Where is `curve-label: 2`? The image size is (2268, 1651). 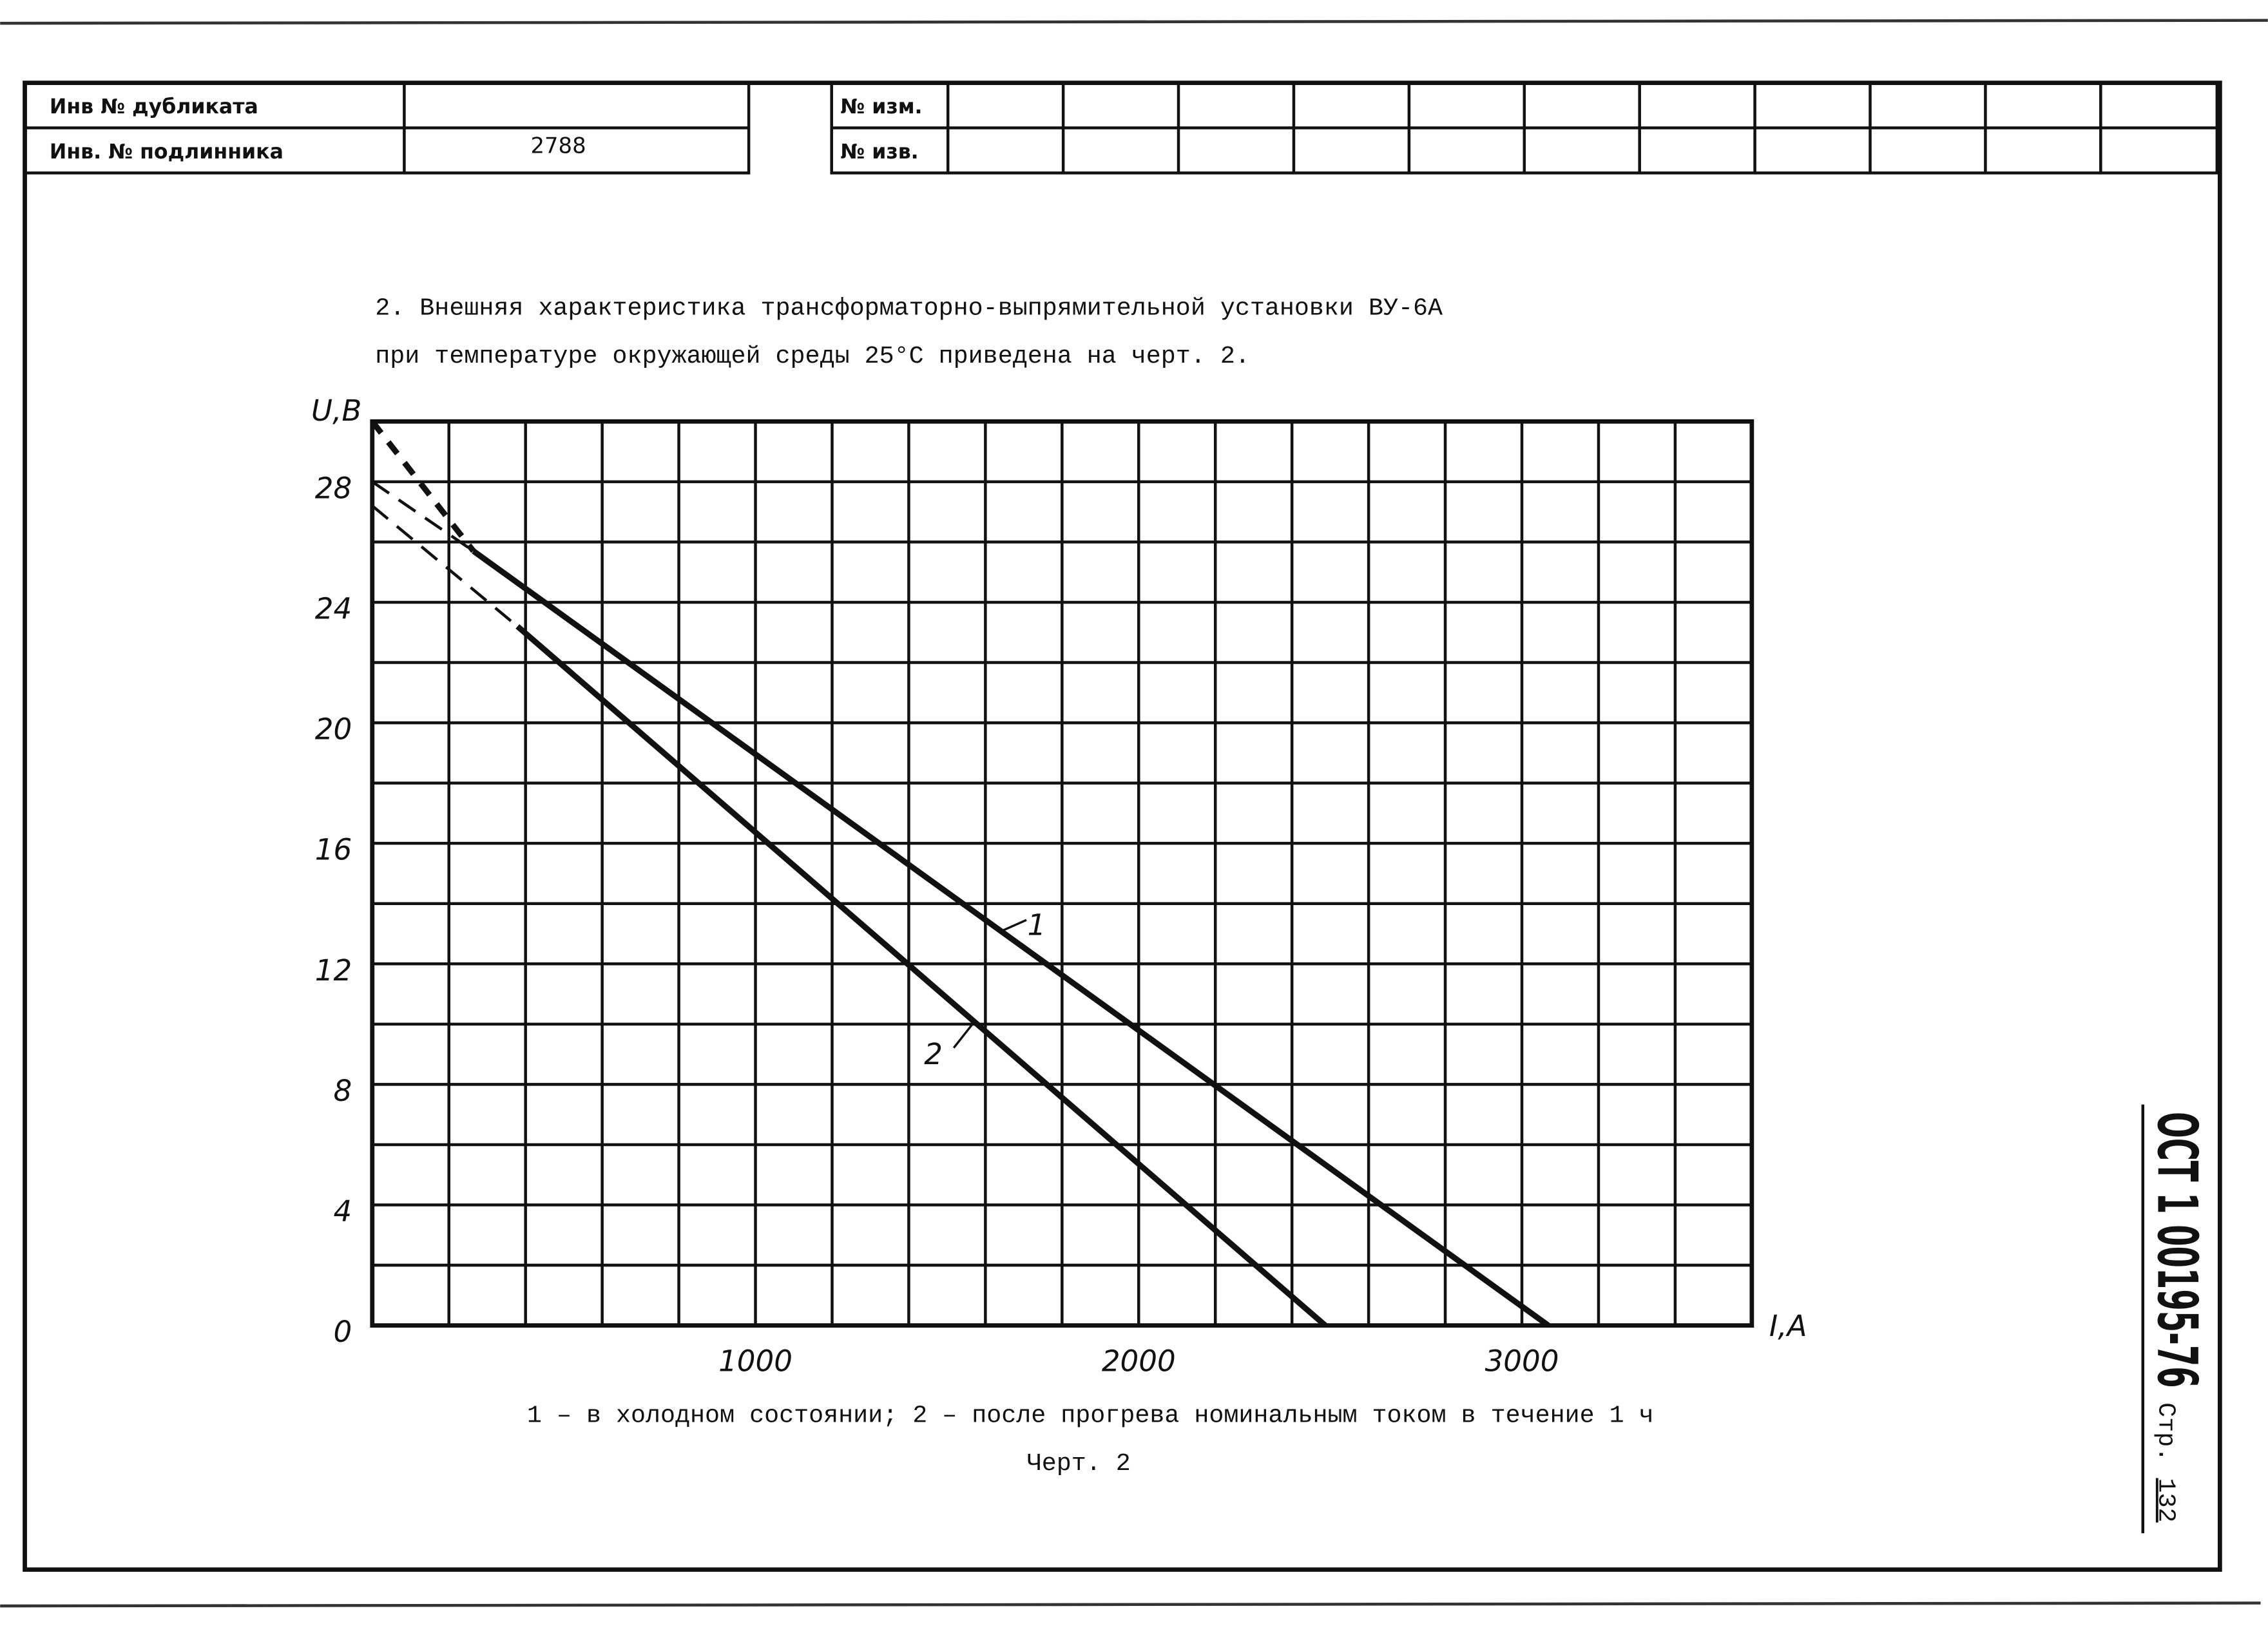 curve-label: 2 is located at coordinates (933, 1054).